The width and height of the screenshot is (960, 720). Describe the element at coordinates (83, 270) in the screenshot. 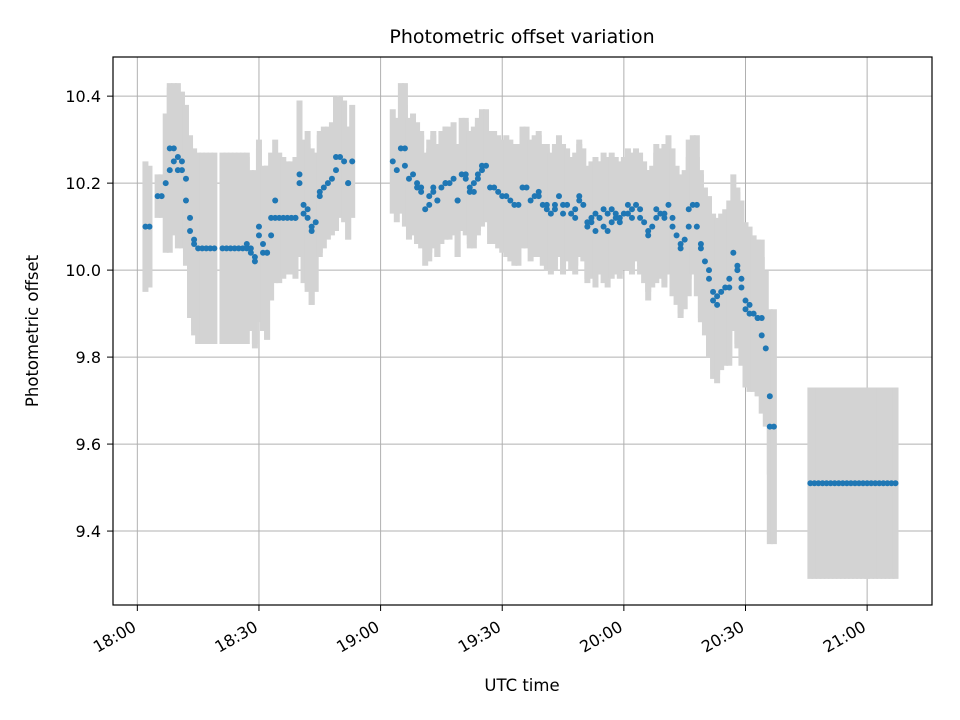

I see `y-tick-label: 10.0` at that location.